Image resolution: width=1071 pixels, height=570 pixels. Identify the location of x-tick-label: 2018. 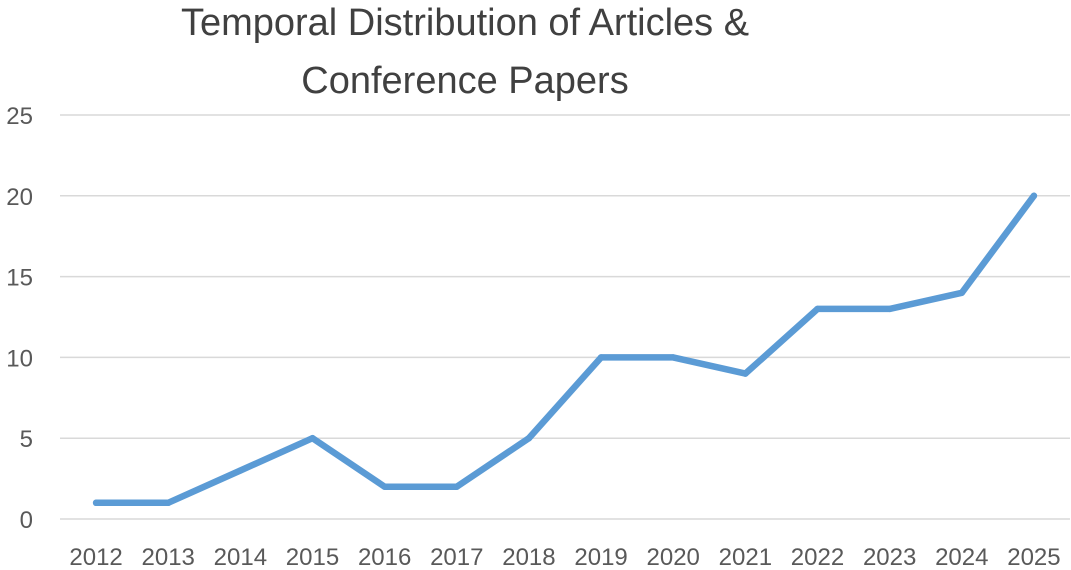
(528, 557).